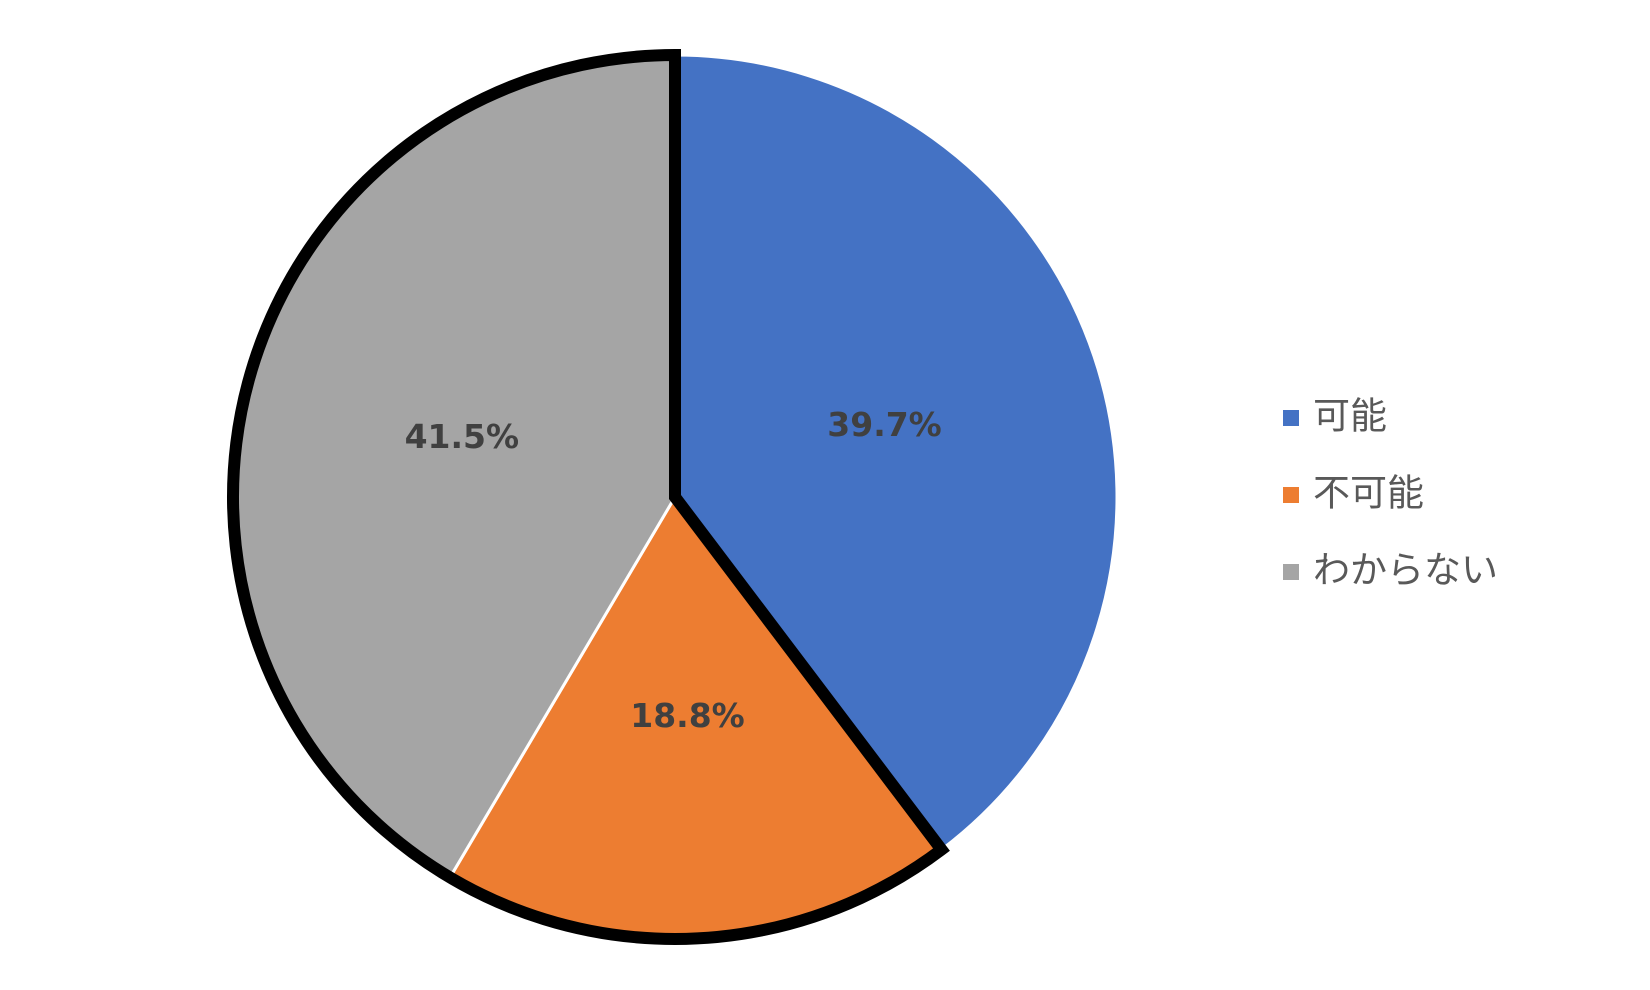 The height and width of the screenshot is (990, 1650). What do you see at coordinates (1368, 493) in the screenshot?
I see `legend-label: 不可能` at bounding box center [1368, 493].